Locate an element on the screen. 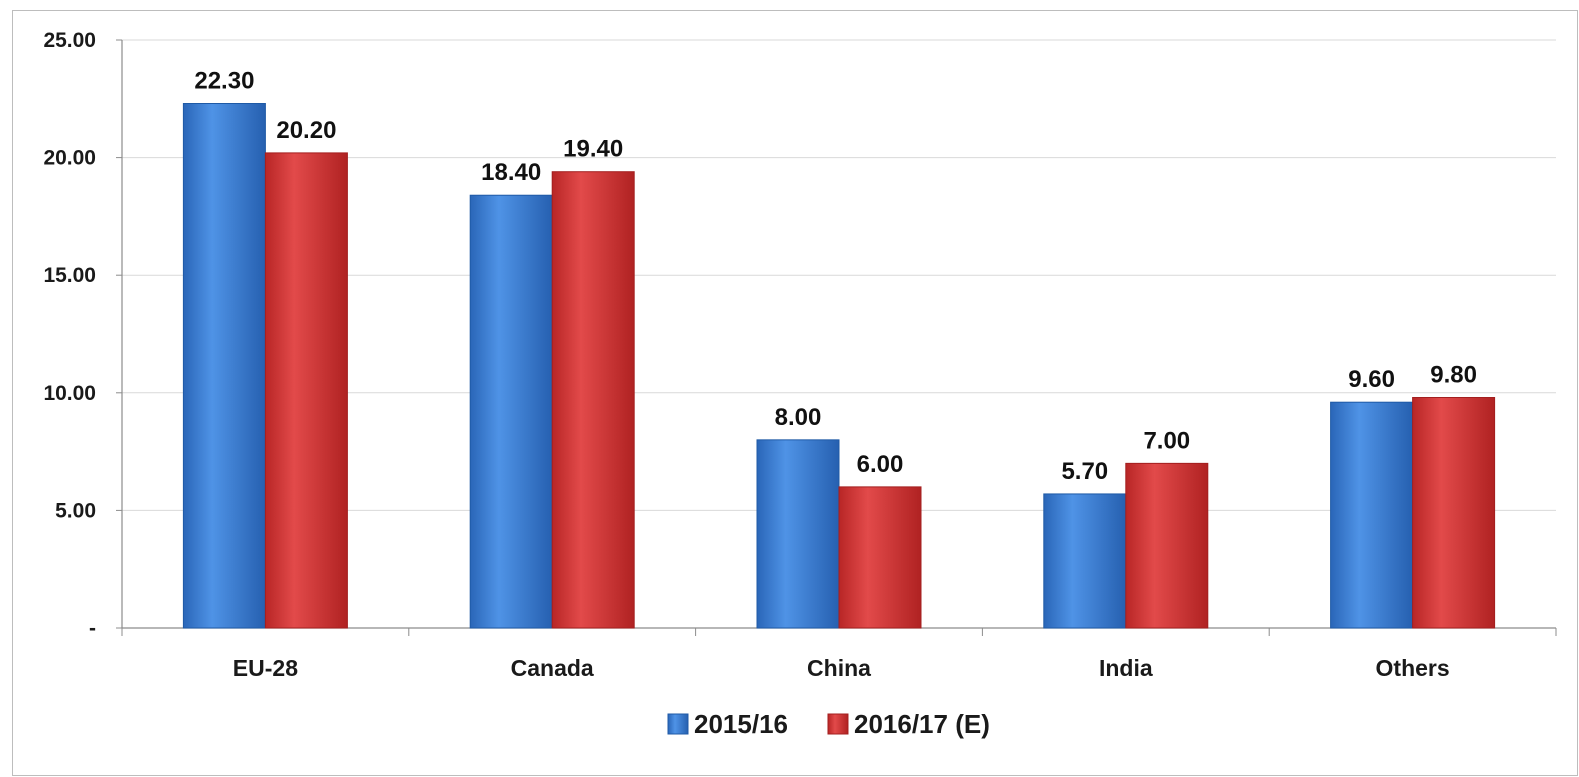 This screenshot has height=777, width=1579. data-label: 6.00 is located at coordinates (880, 464).